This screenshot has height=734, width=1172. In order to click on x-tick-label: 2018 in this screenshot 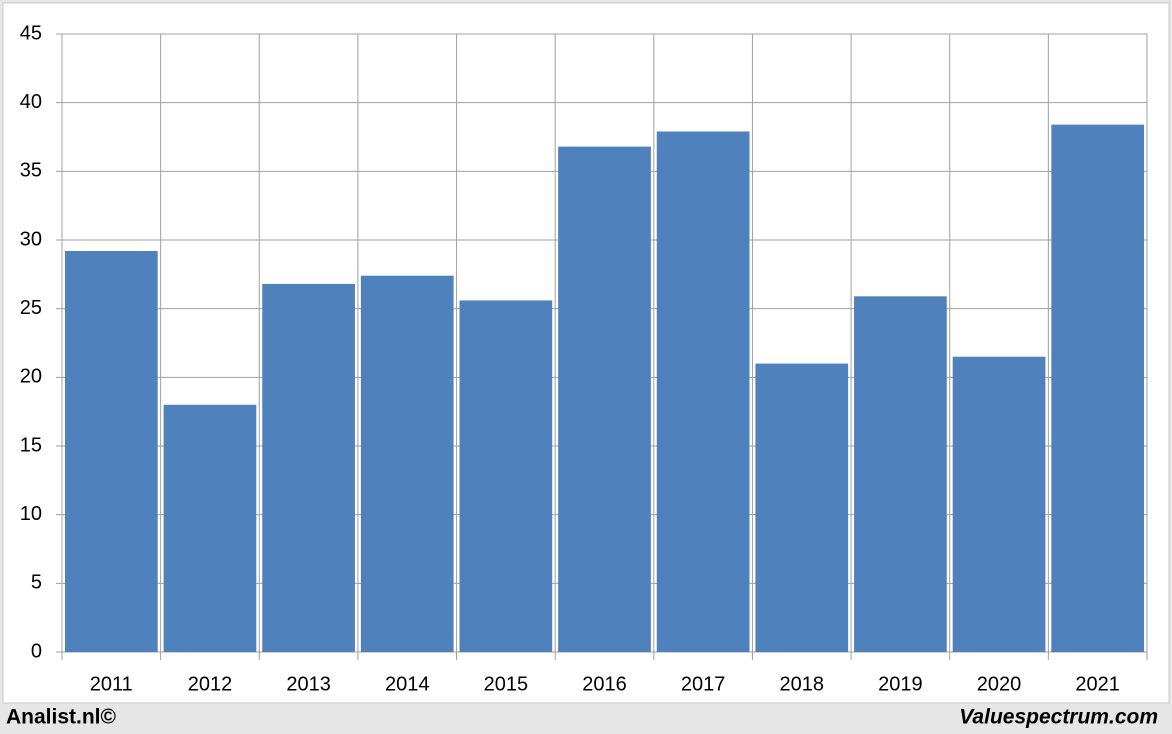, I will do `click(802, 684)`.